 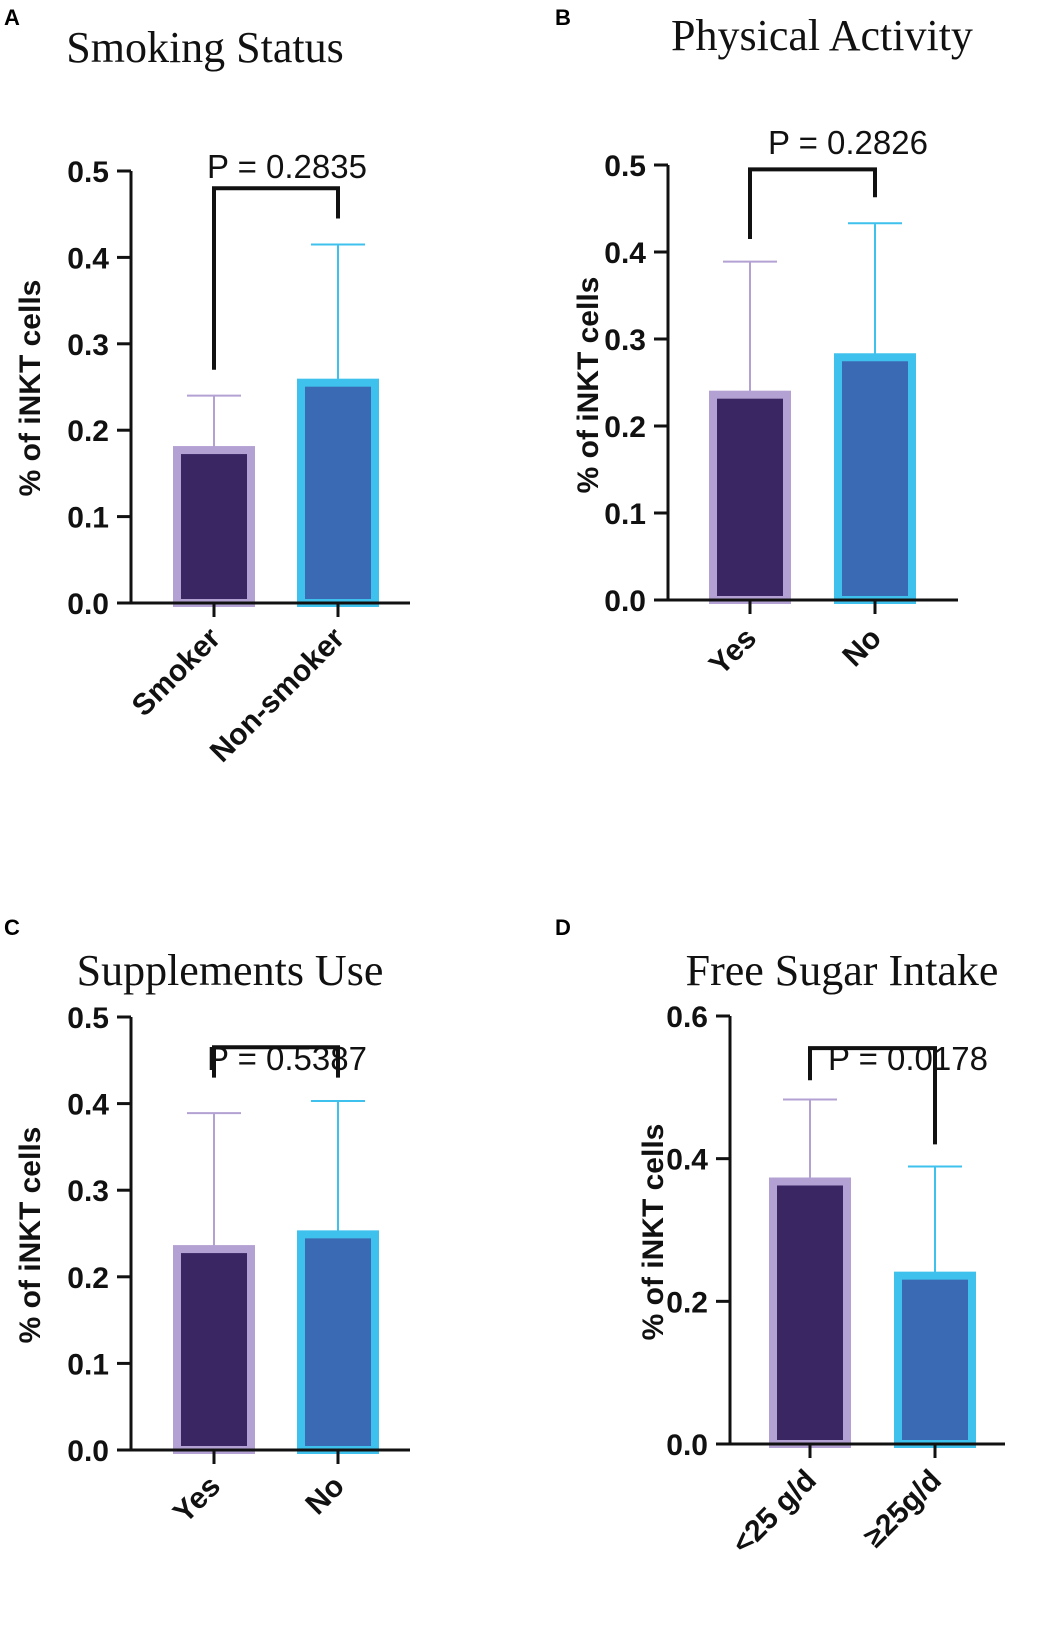 What do you see at coordinates (837, 1512) in the screenshot?
I see `x-axis: <25 g/d ≥25g/d` at bounding box center [837, 1512].